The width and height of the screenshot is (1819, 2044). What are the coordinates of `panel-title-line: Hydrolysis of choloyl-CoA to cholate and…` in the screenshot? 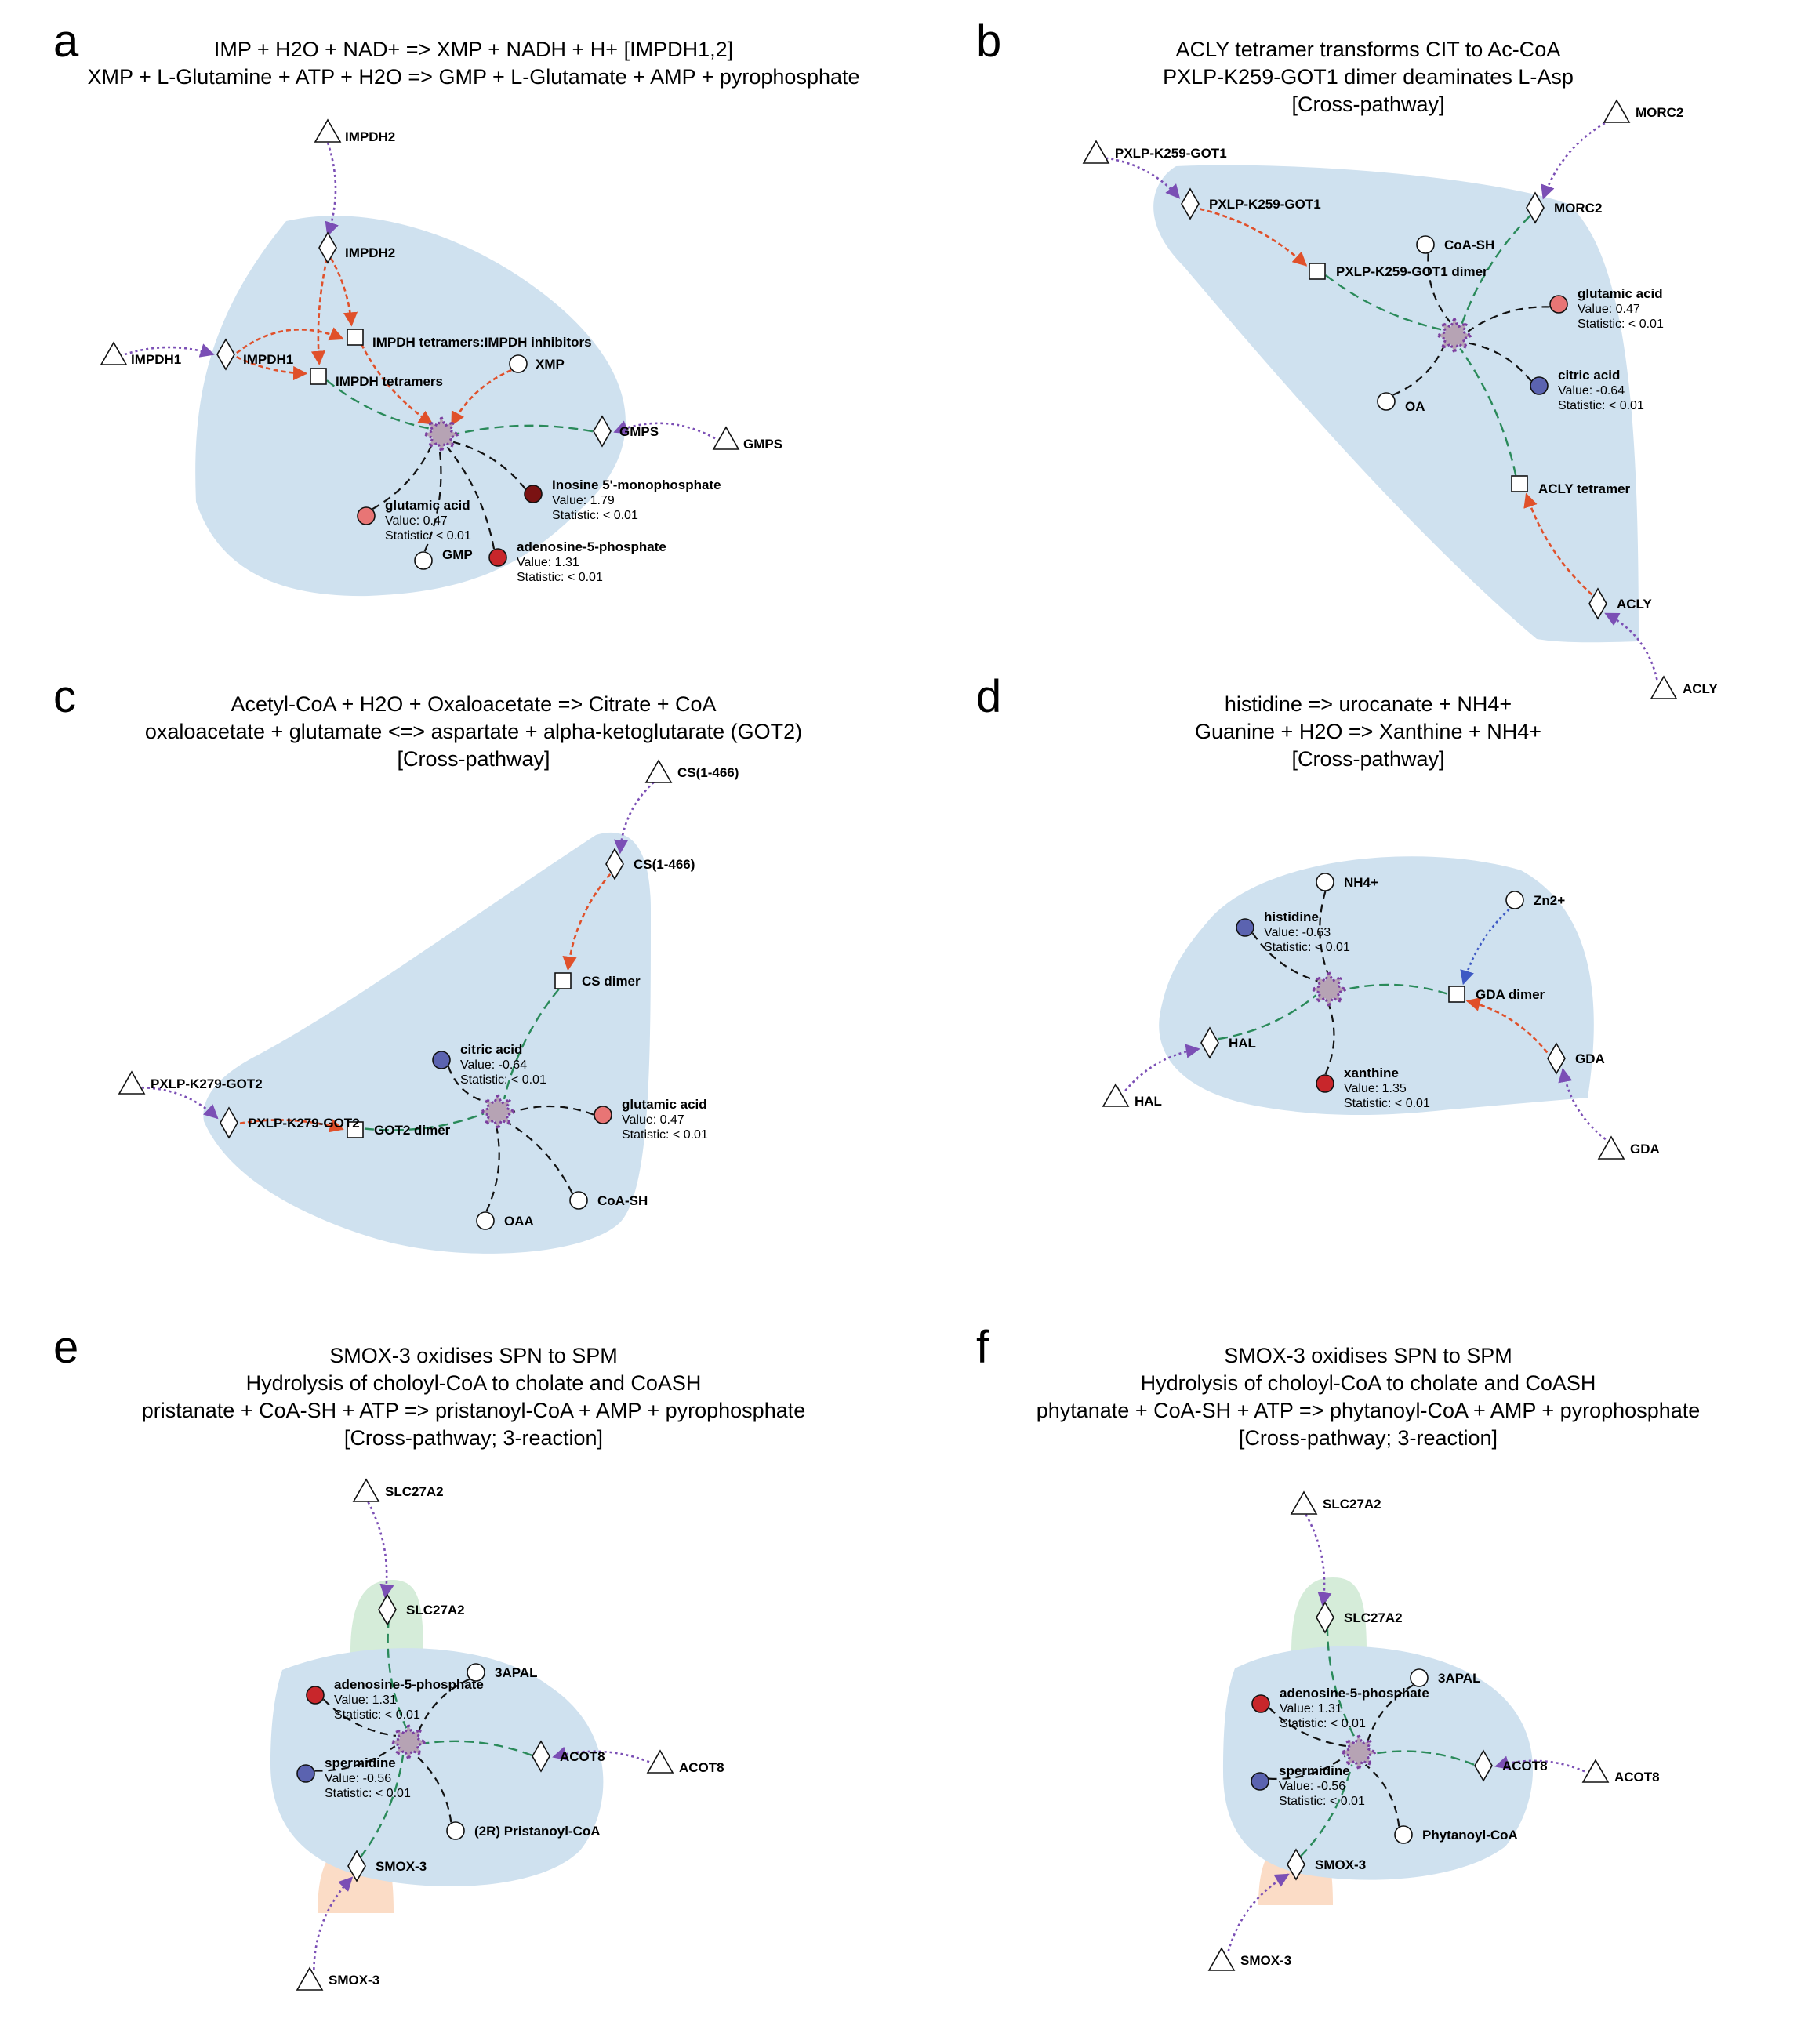 It's located at (1368, 1383).